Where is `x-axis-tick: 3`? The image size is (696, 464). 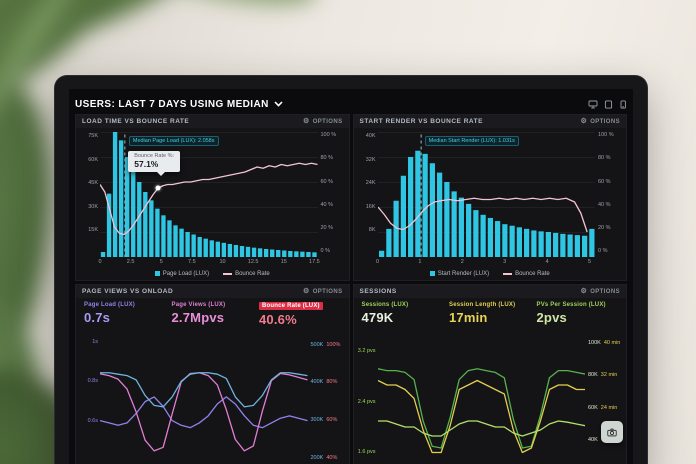 x-axis-tick: 3 is located at coordinates (505, 262).